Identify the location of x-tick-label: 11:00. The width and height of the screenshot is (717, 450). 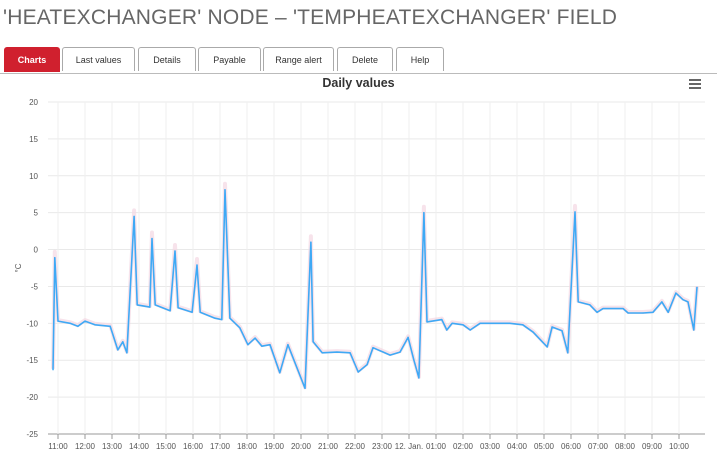
(58, 446).